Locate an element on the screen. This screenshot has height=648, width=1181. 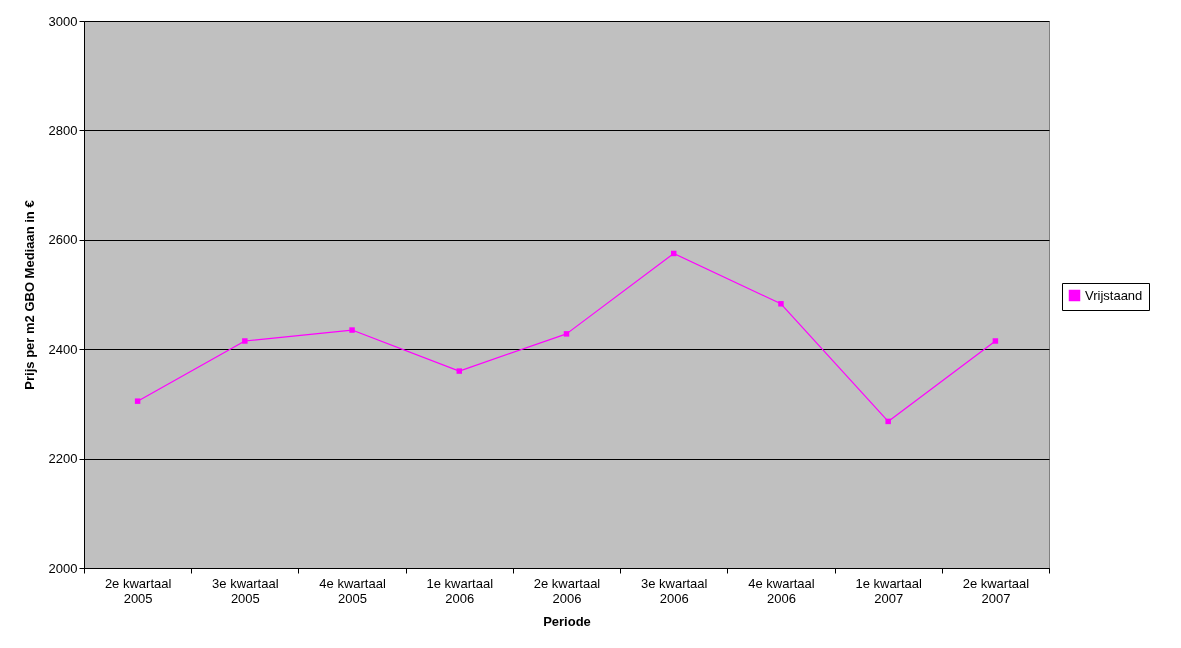
x-axis-title: Periode is located at coordinates (567, 621).